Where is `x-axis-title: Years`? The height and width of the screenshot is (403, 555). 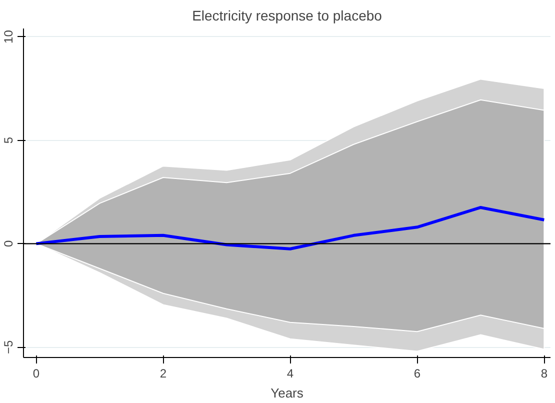
x-axis-title: Years is located at coordinates (287, 393).